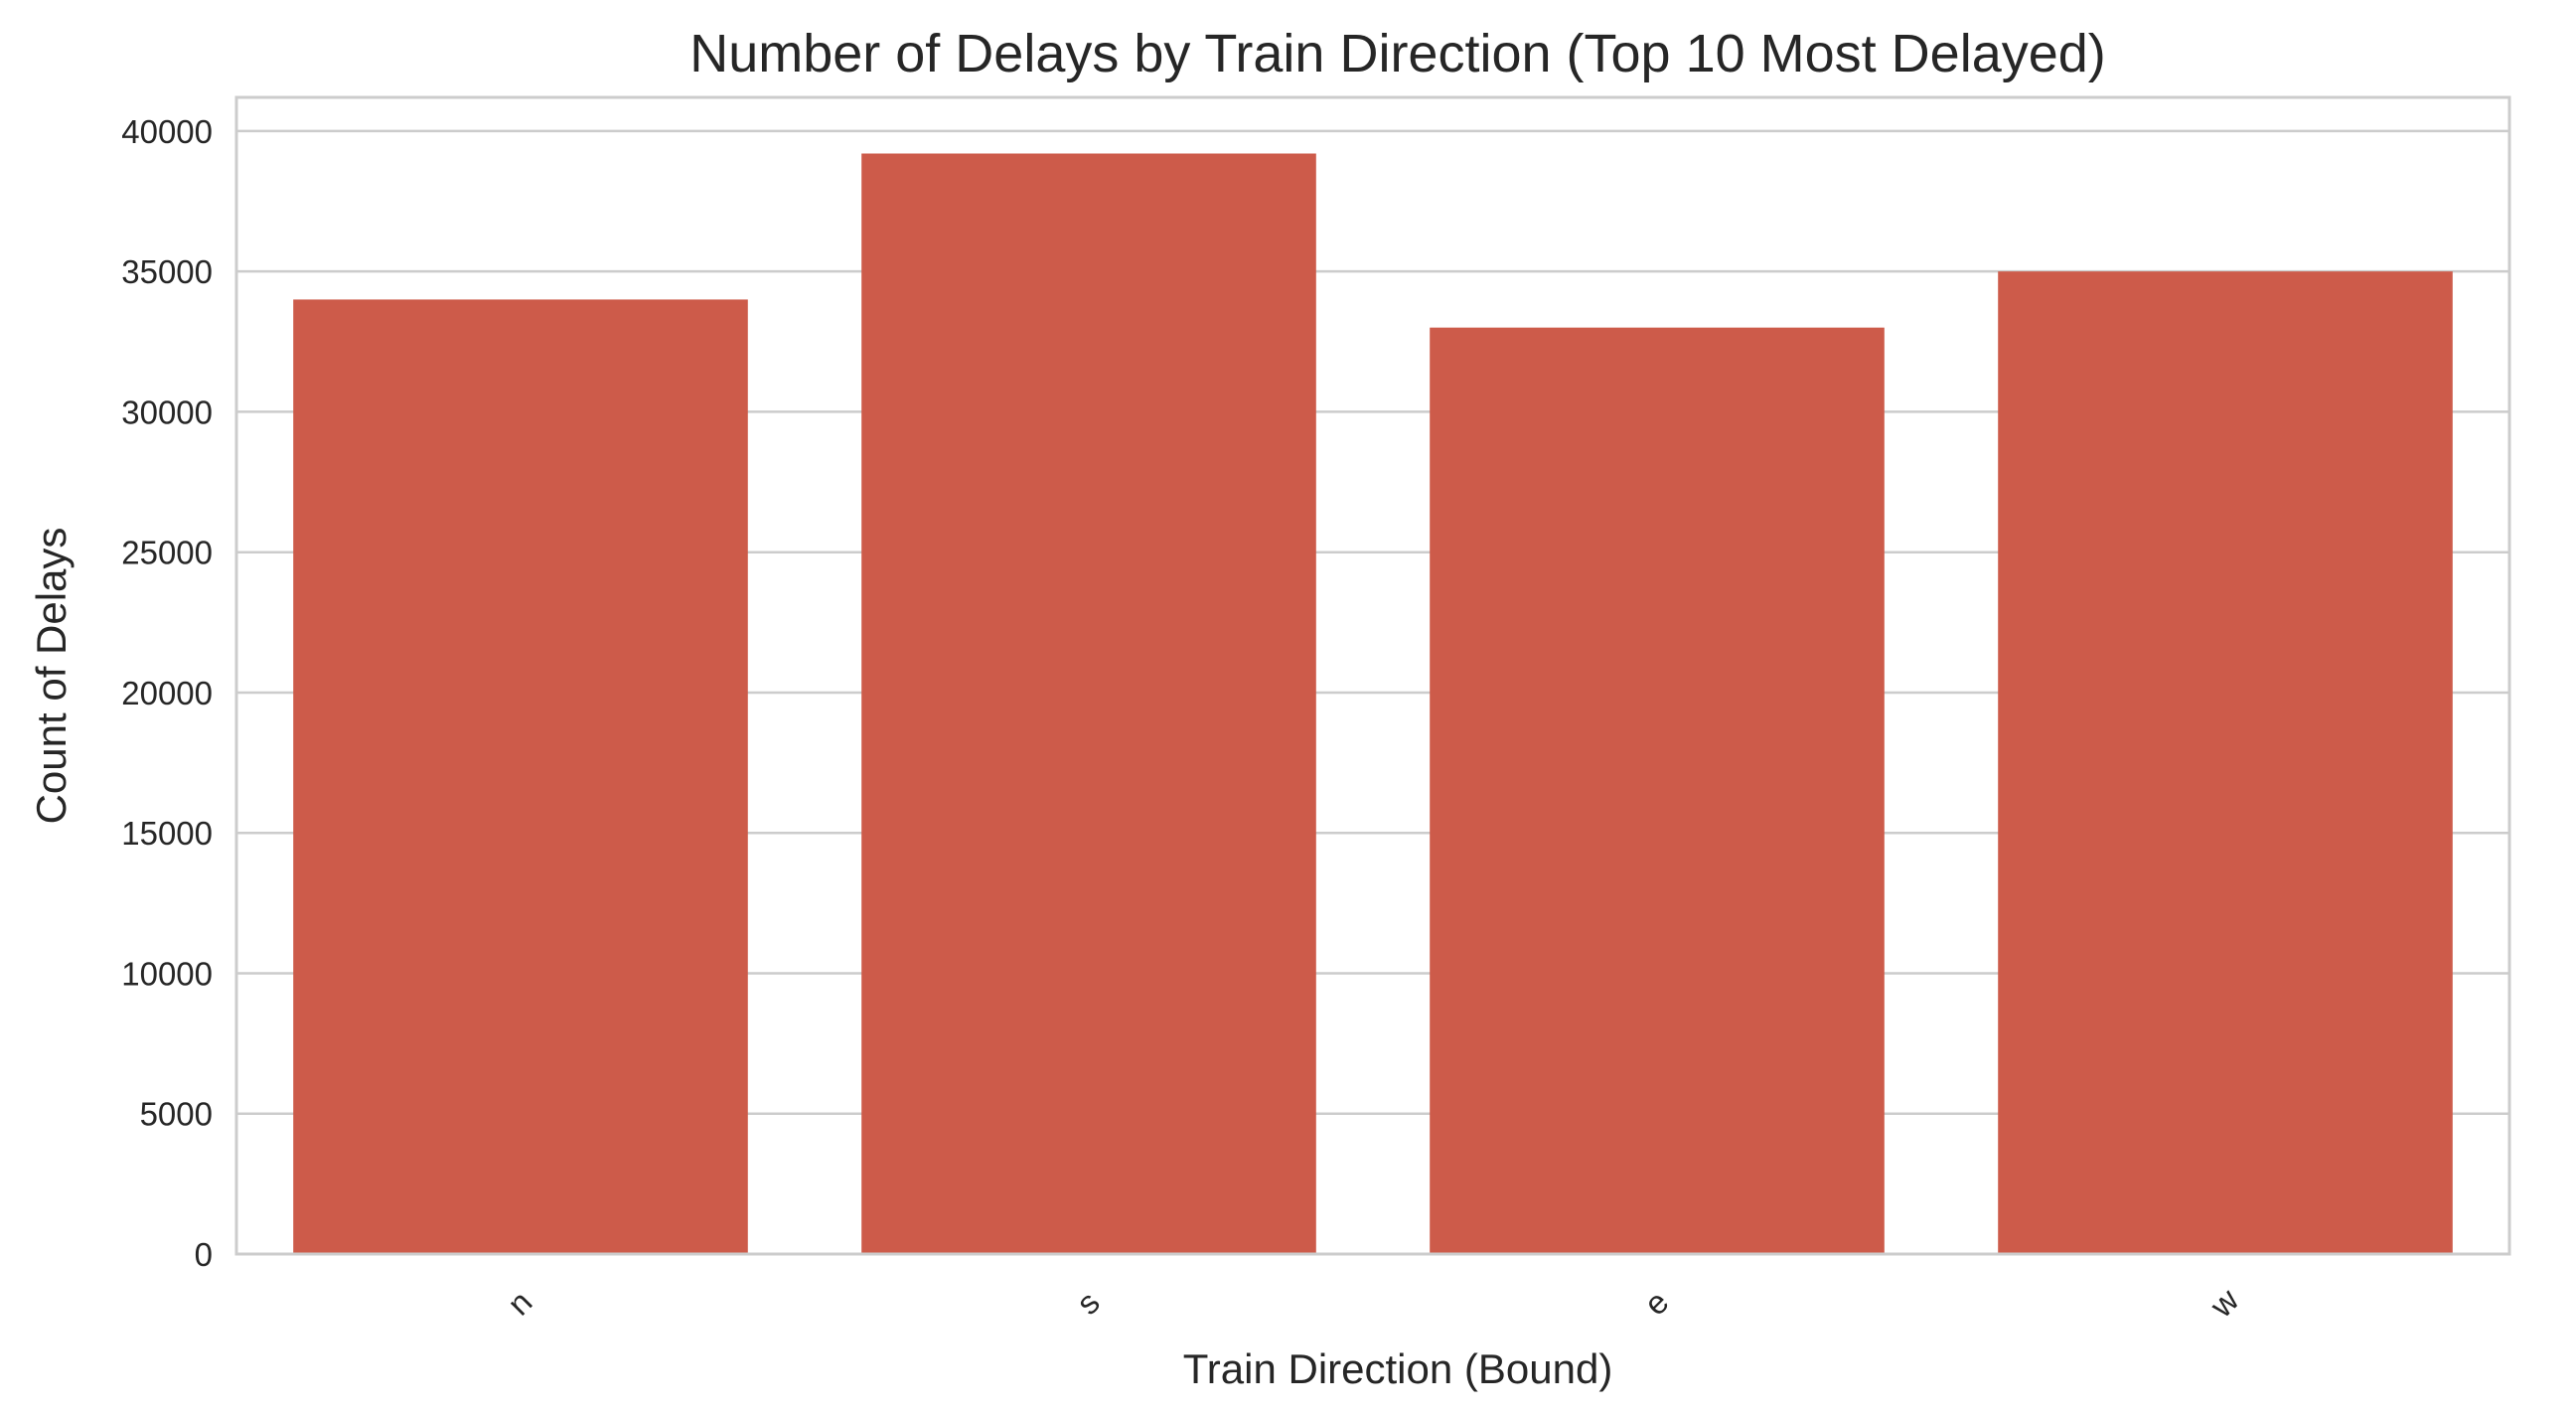 The width and height of the screenshot is (2576, 1416). What do you see at coordinates (167, 272) in the screenshot?
I see `y-tick-label: 35000` at bounding box center [167, 272].